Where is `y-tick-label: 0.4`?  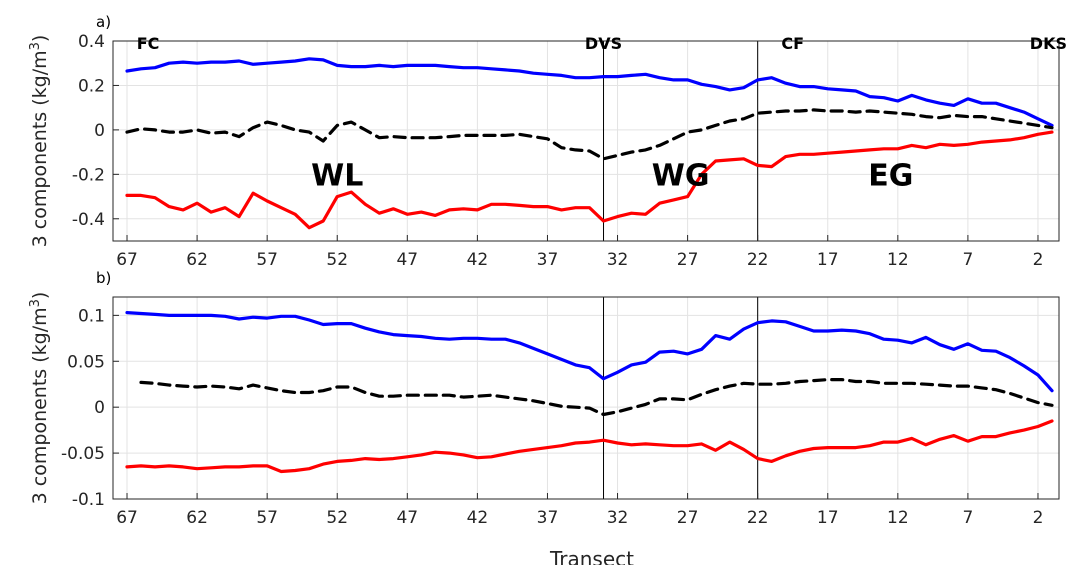
y-tick-label: 0.4 is located at coordinates (91, 42).